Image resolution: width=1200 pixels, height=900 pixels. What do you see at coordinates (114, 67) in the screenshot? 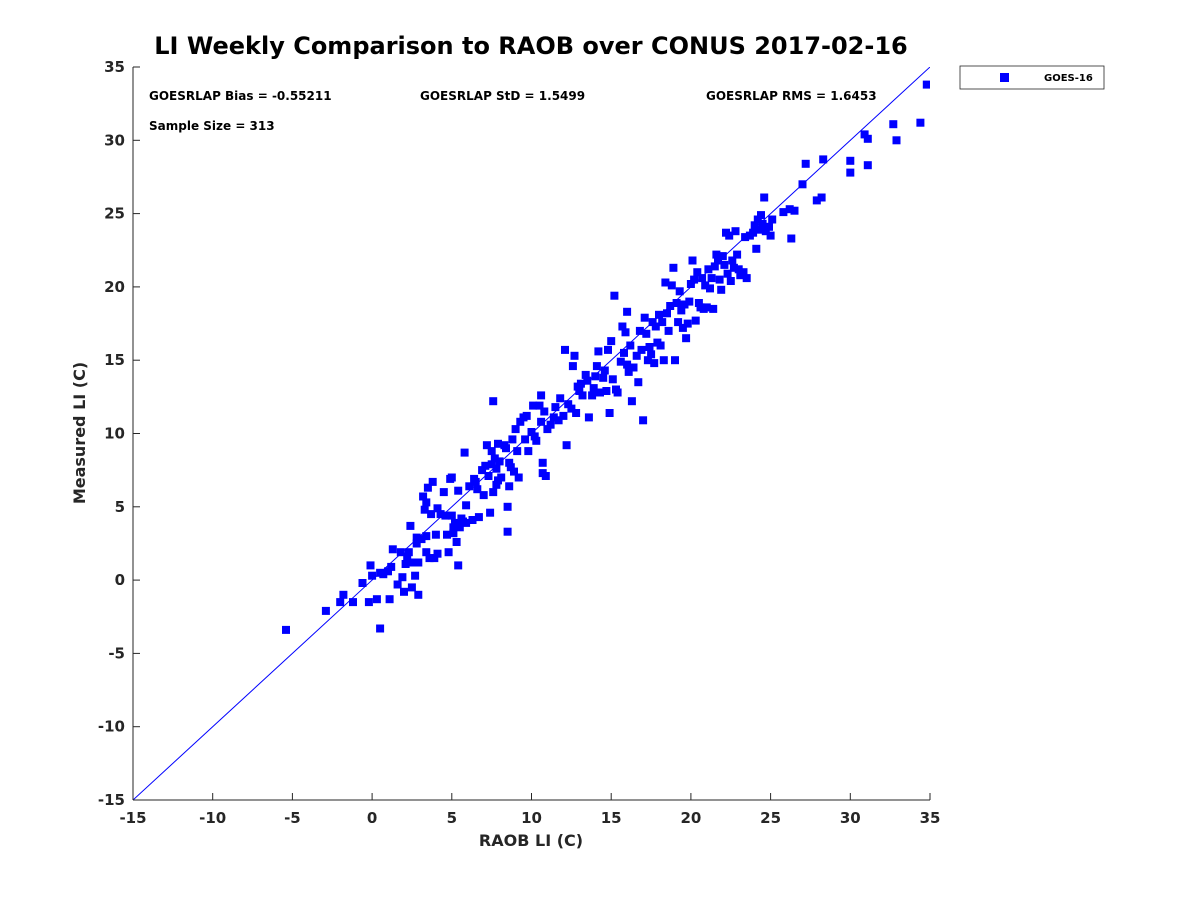
I see `y-tick-label: 35` at bounding box center [114, 67].